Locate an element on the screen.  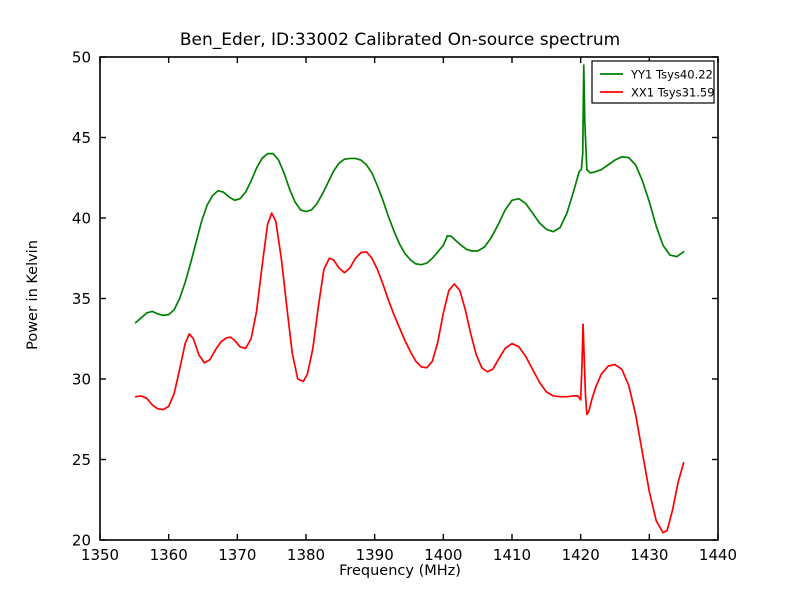
x-tick-label: 1410 is located at coordinates (512, 555).